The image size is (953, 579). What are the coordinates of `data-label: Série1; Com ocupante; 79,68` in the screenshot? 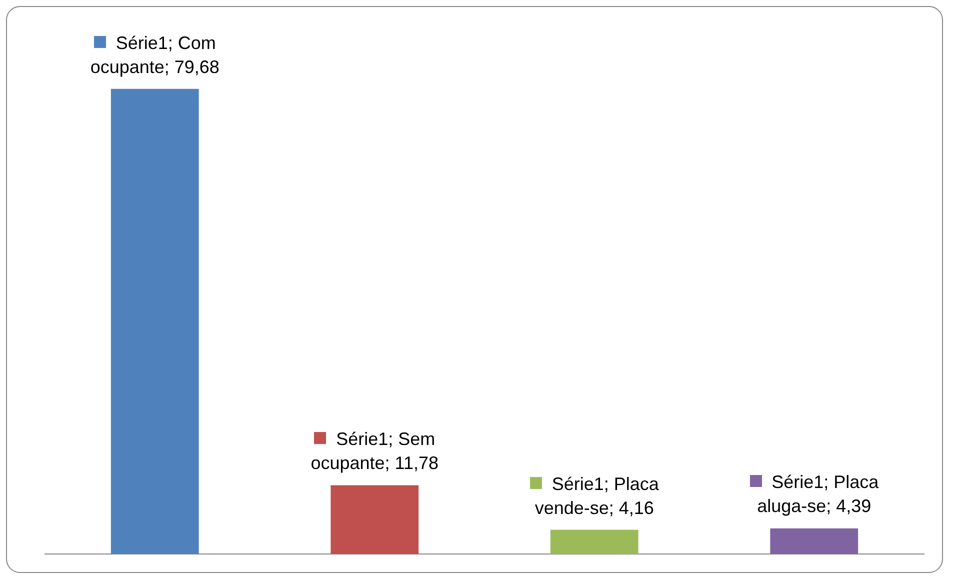 It's located at (155, 54).